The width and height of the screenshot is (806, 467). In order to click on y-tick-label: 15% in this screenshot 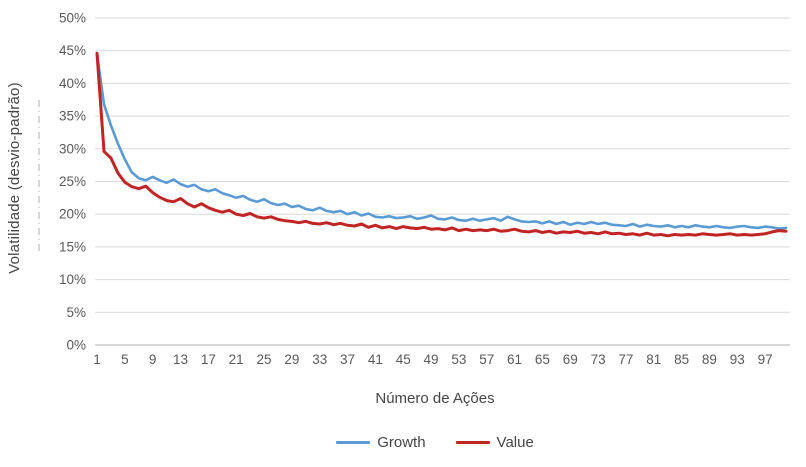, I will do `click(72, 246)`.